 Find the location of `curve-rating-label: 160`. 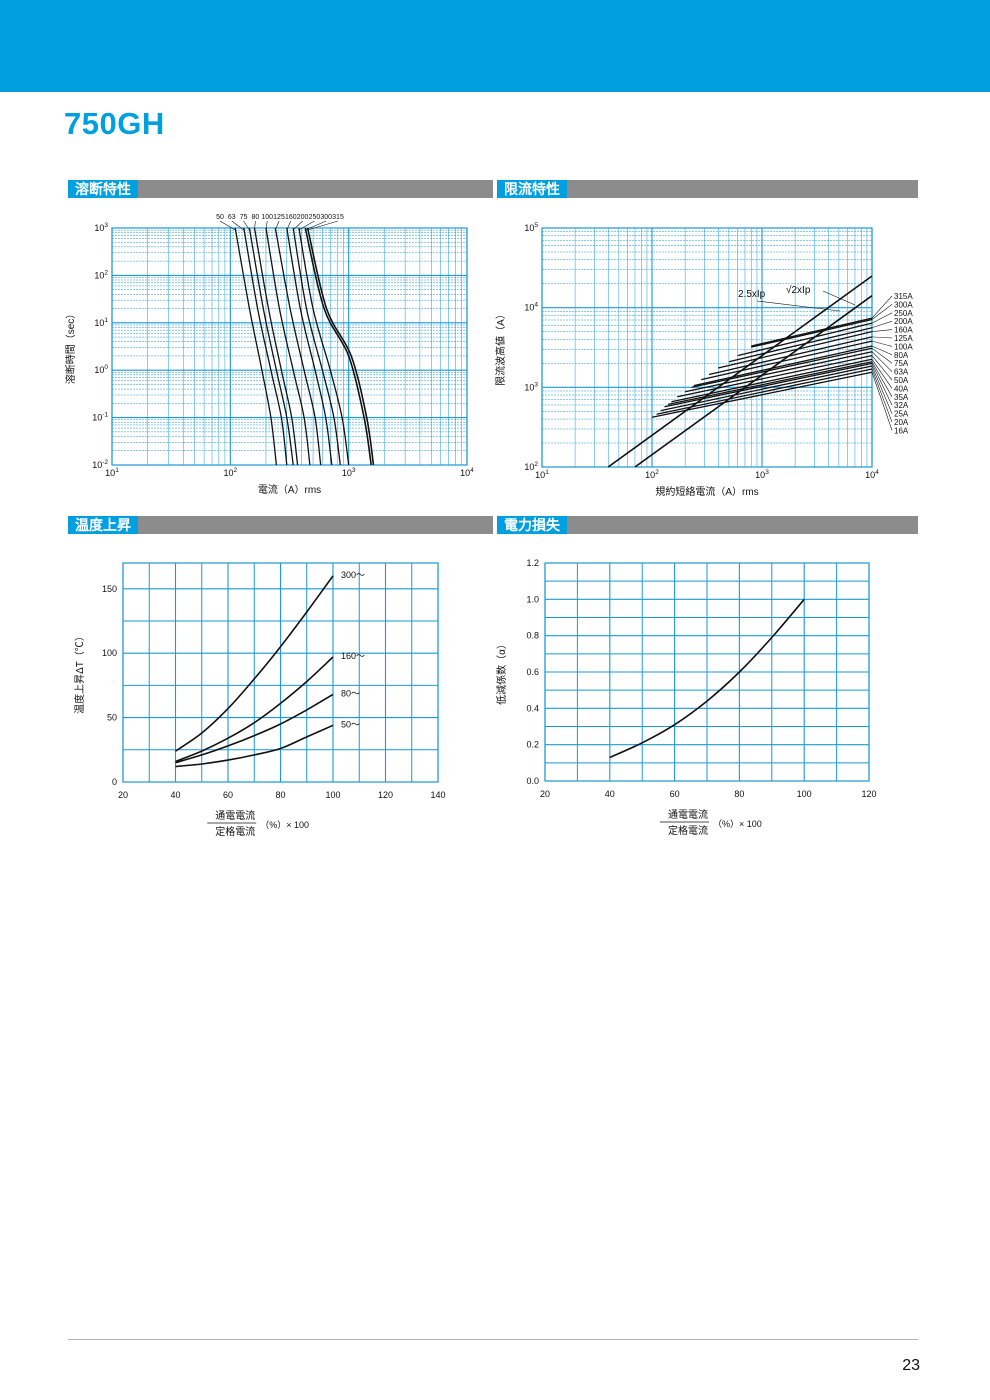

curve-rating-label: 160 is located at coordinates (291, 217).